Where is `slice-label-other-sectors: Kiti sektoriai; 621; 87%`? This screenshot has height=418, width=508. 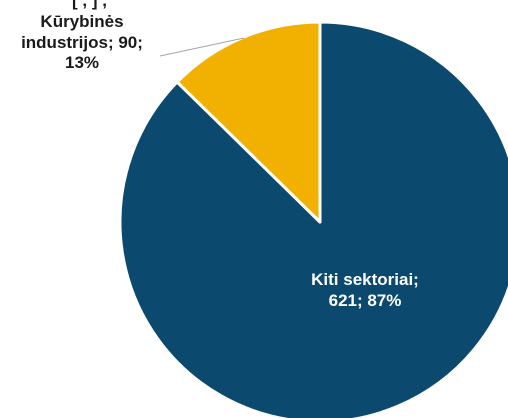
slice-label-other-sectors: Kiti sektoriai; 621; 87% is located at coordinates (365, 290).